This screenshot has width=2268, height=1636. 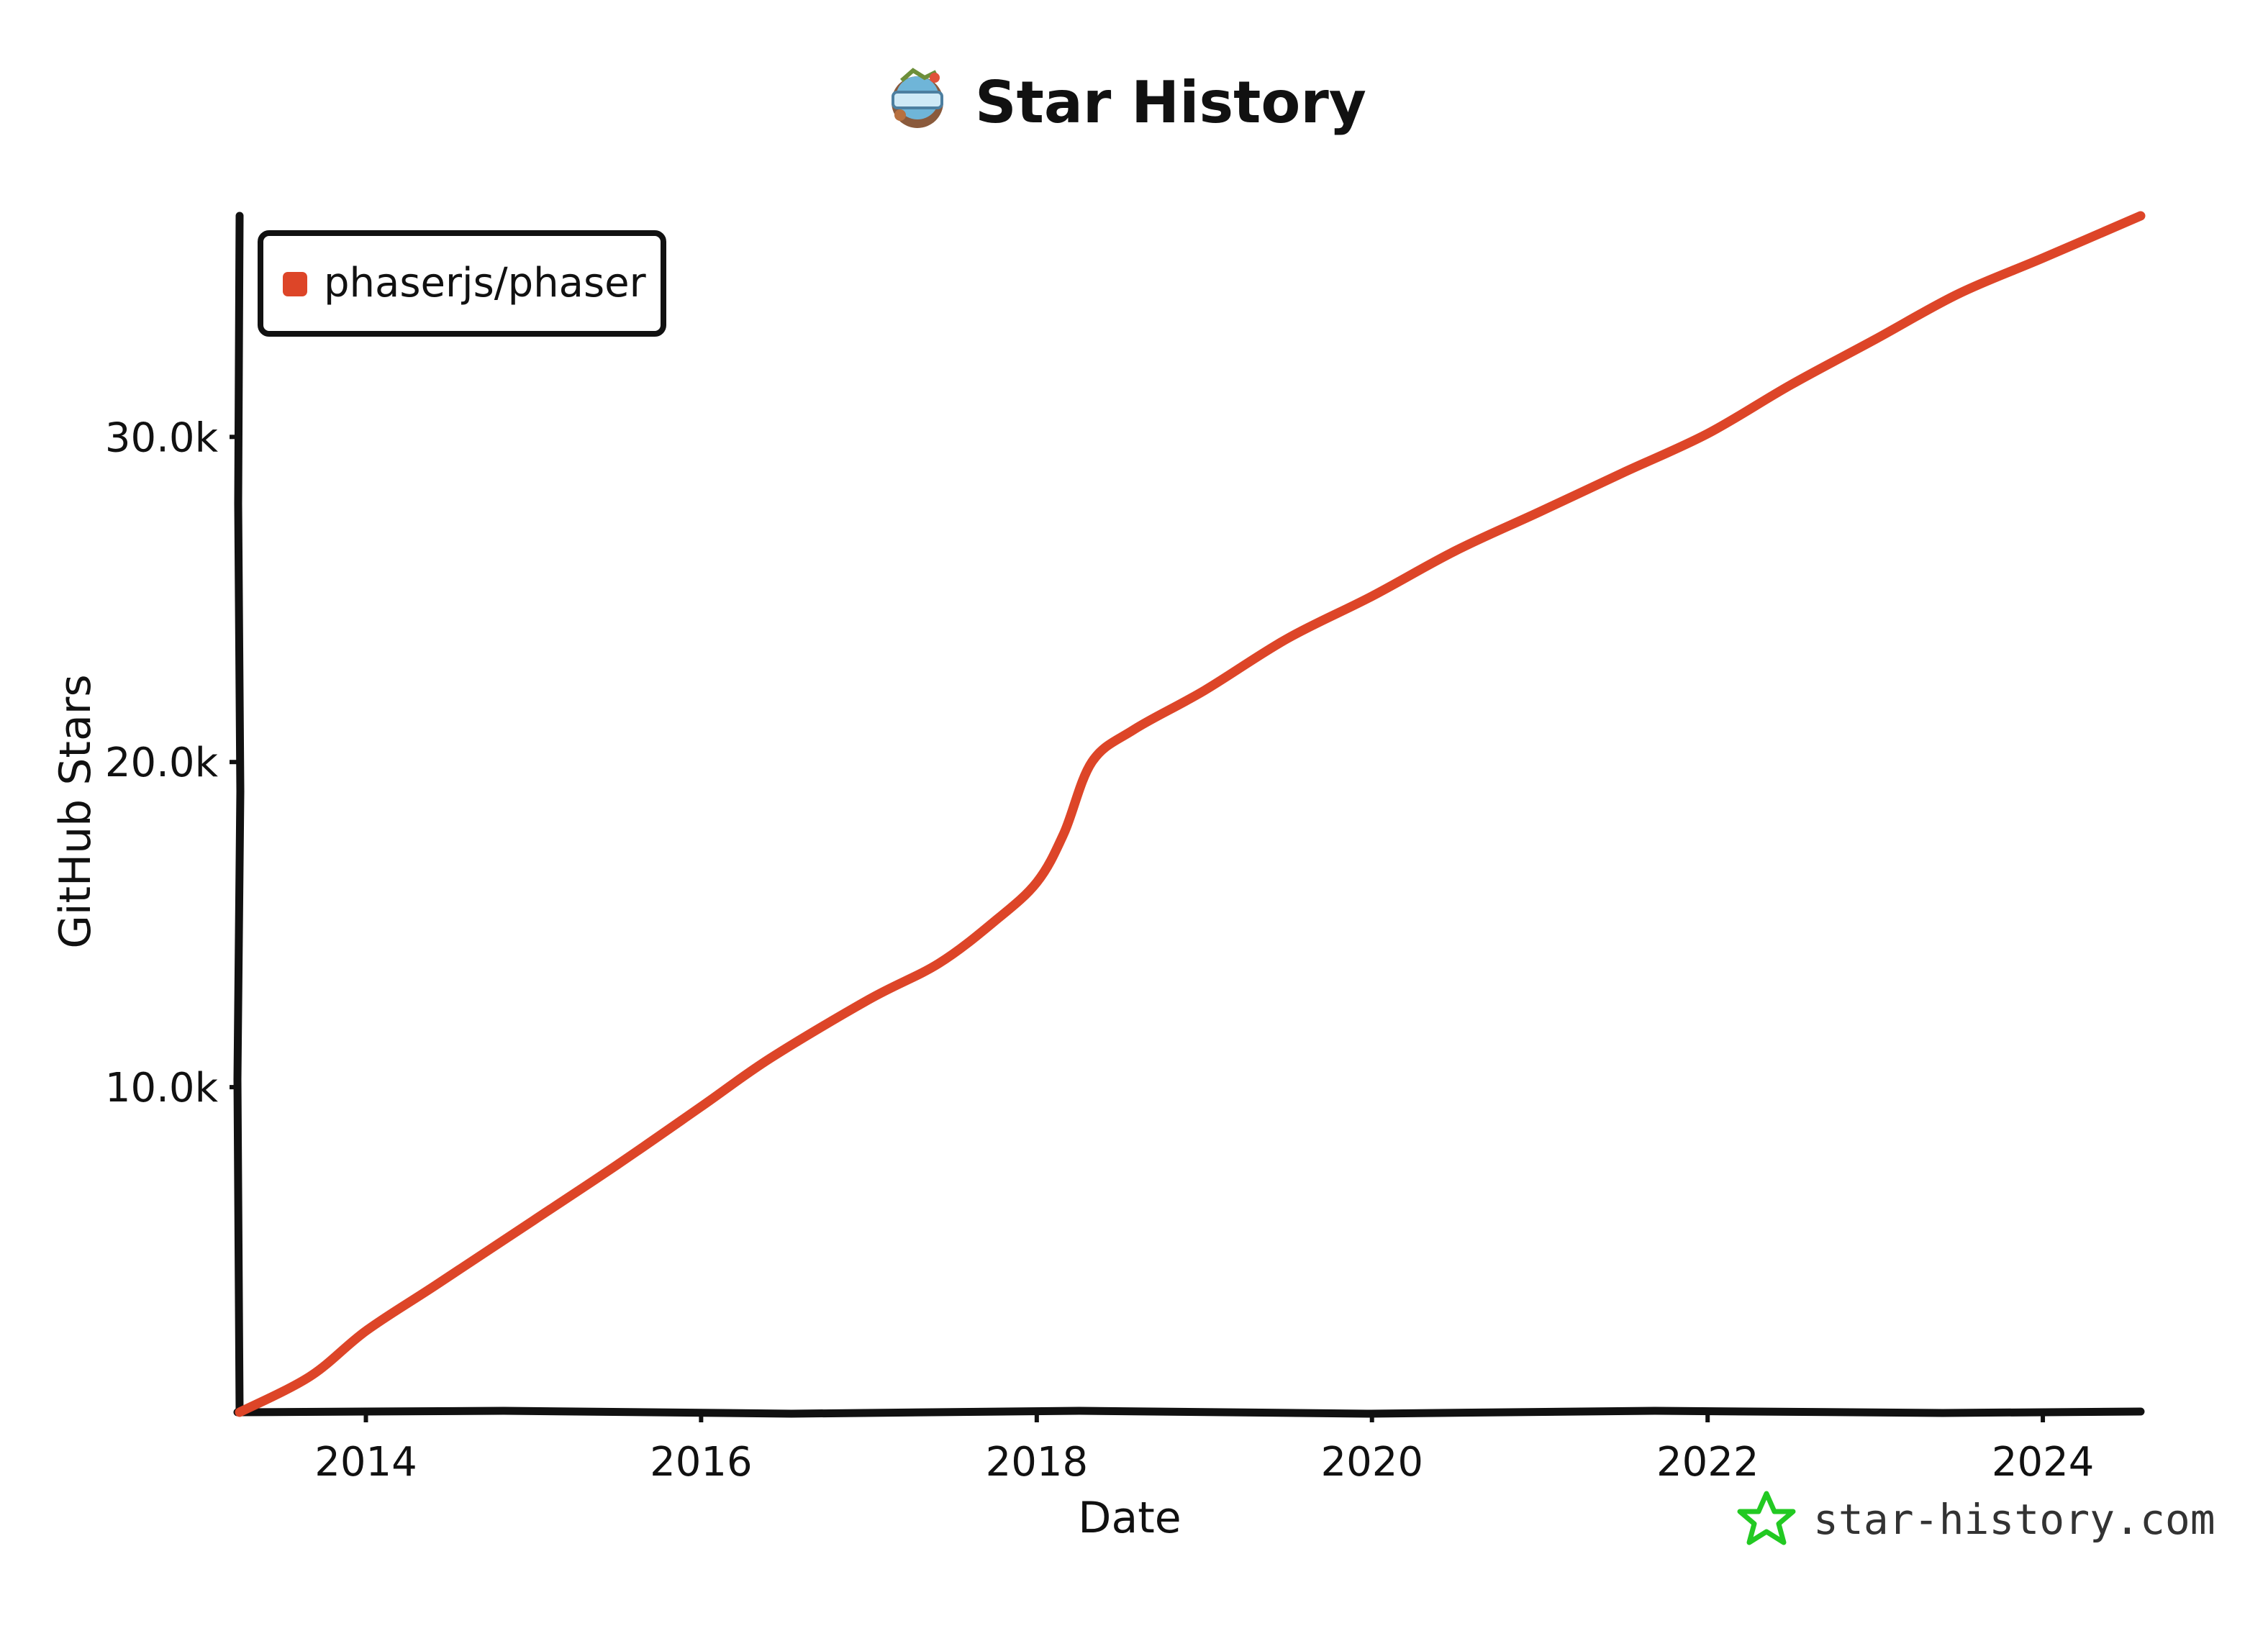 I want to click on star-icon, so click(x=1766, y=1518).